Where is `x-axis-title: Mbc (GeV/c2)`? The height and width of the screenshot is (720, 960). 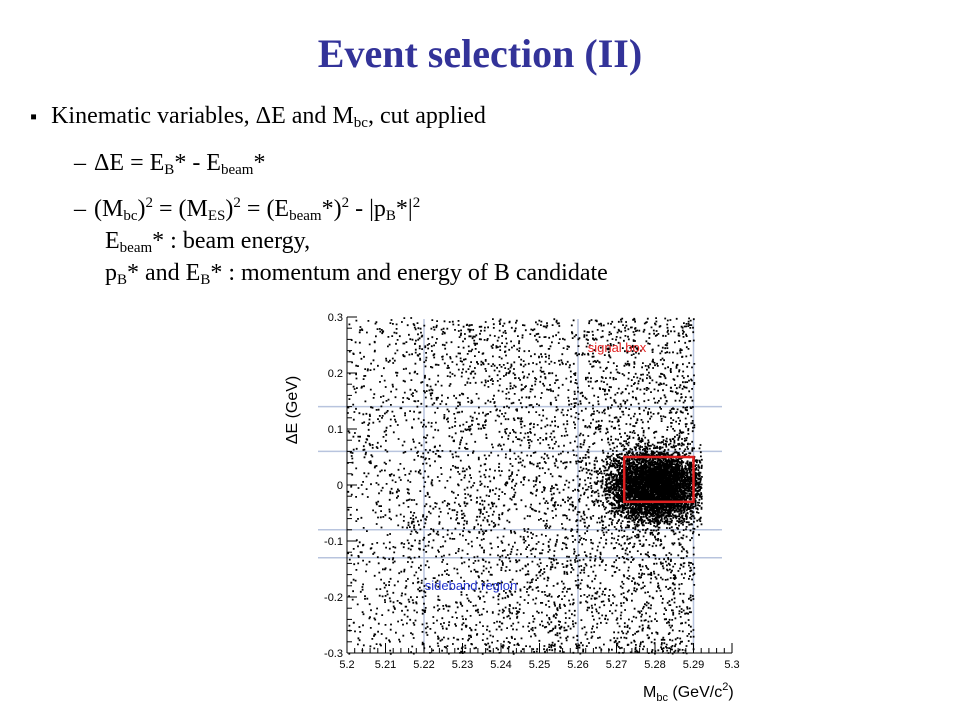 x-axis-title: Mbc (GeV/c2) is located at coordinates (688, 692).